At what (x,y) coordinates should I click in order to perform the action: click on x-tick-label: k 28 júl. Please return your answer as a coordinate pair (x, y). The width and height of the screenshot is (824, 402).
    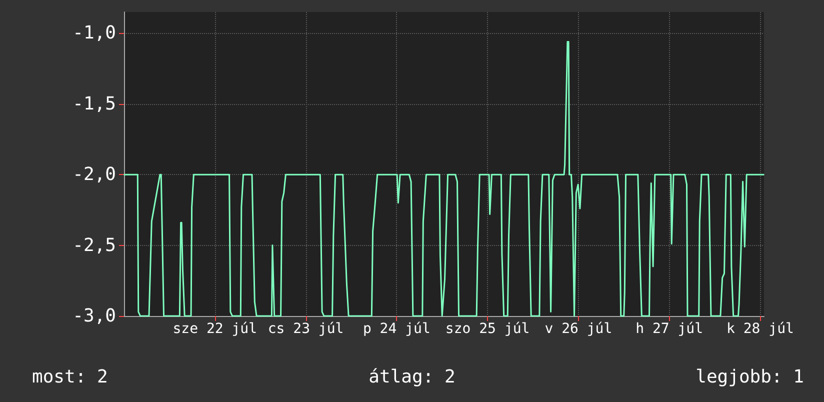
    Looking at the image, I should click on (760, 329).